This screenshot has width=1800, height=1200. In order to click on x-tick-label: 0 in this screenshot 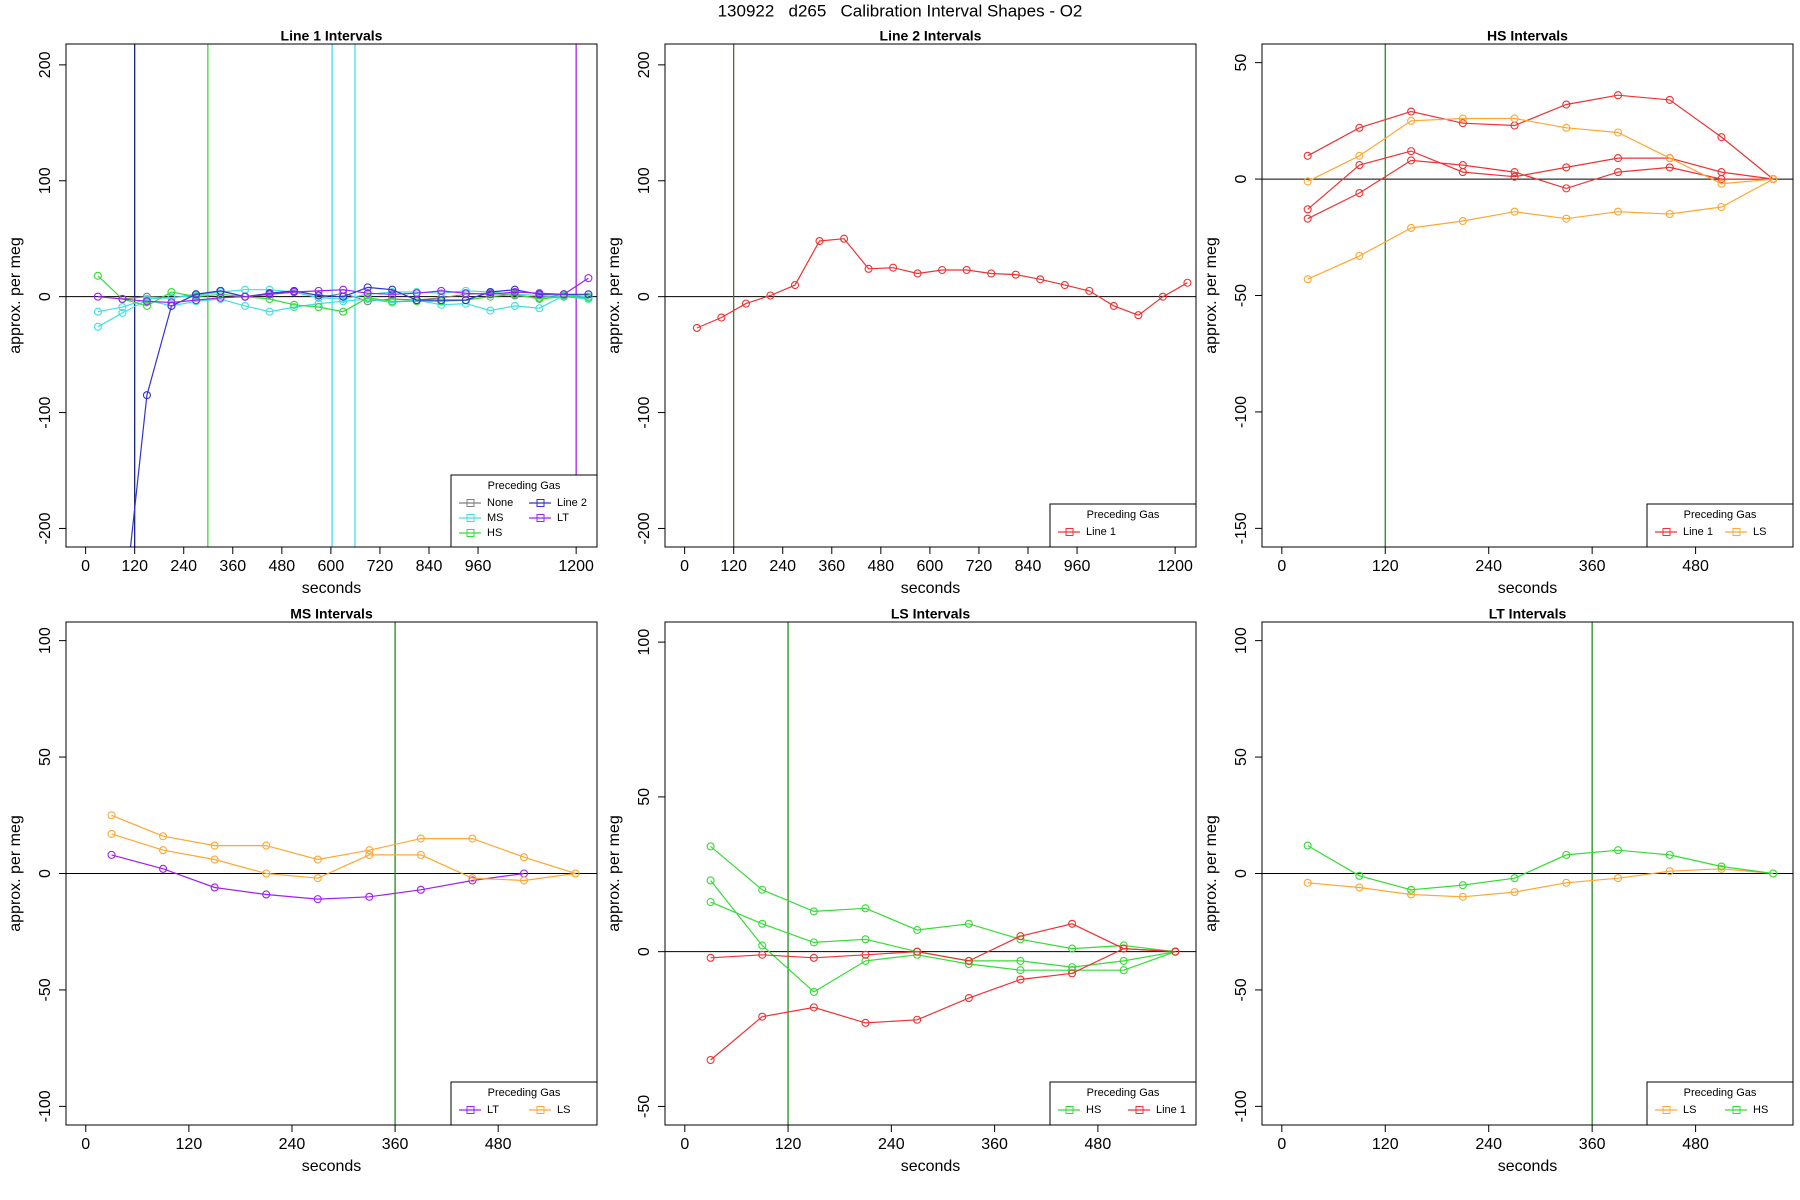, I will do `click(684, 1144)`.